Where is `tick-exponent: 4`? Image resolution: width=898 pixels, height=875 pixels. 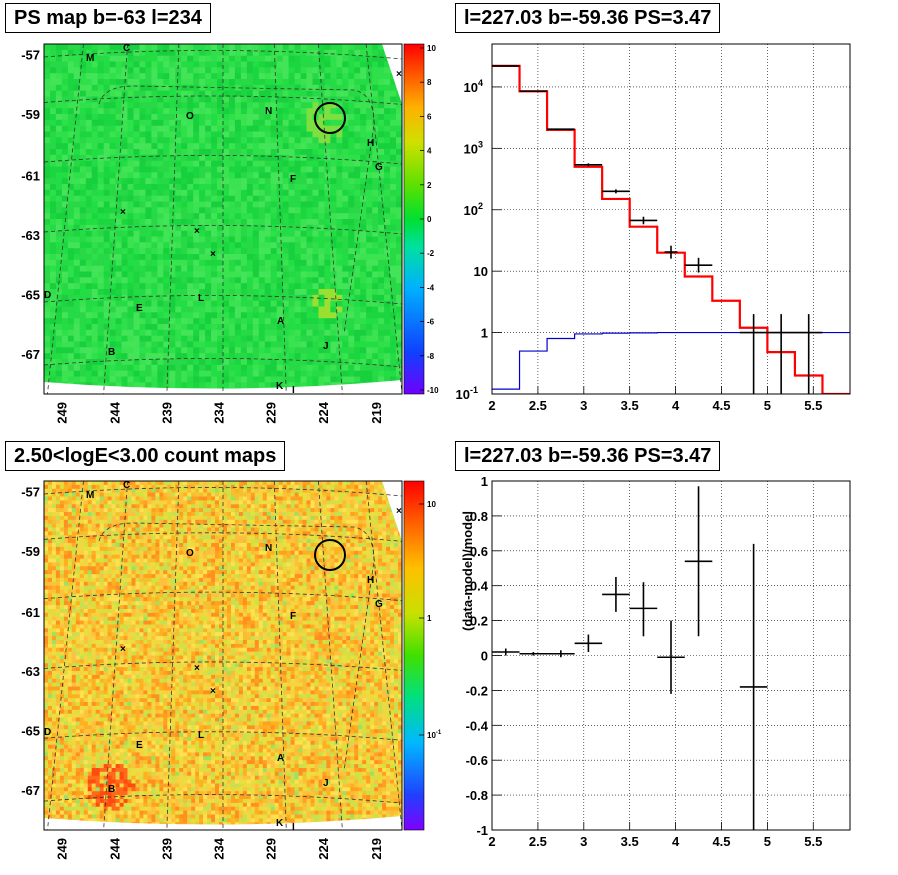
tick-exponent: 4 is located at coordinates (480, 83).